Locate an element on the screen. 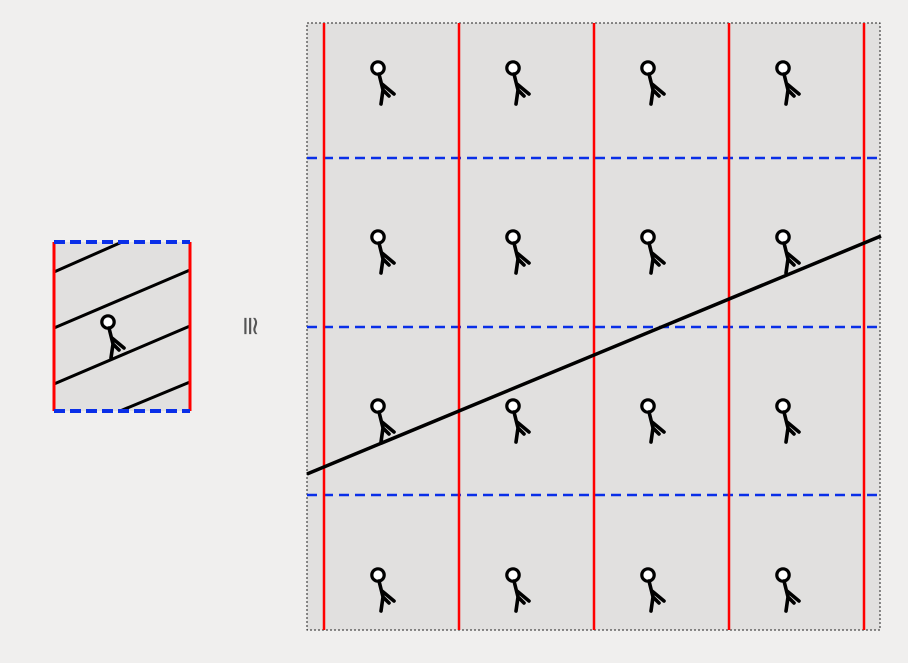  congruence-symbol: ≅ is located at coordinates (250, 326).